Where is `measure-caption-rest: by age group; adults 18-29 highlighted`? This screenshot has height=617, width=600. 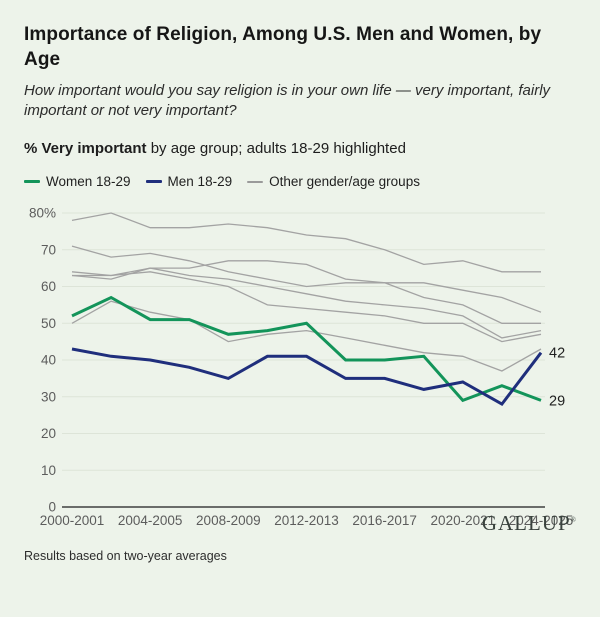
measure-caption-rest: by age group; adults 18-29 highlighted is located at coordinates (276, 148).